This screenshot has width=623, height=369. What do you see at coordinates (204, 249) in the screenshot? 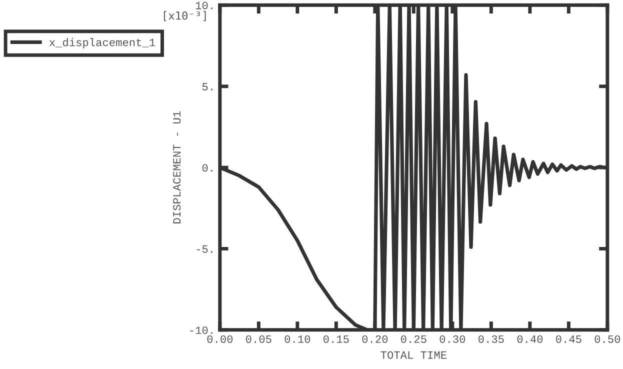
I see `y-tick-label: -5.` at bounding box center [204, 249].